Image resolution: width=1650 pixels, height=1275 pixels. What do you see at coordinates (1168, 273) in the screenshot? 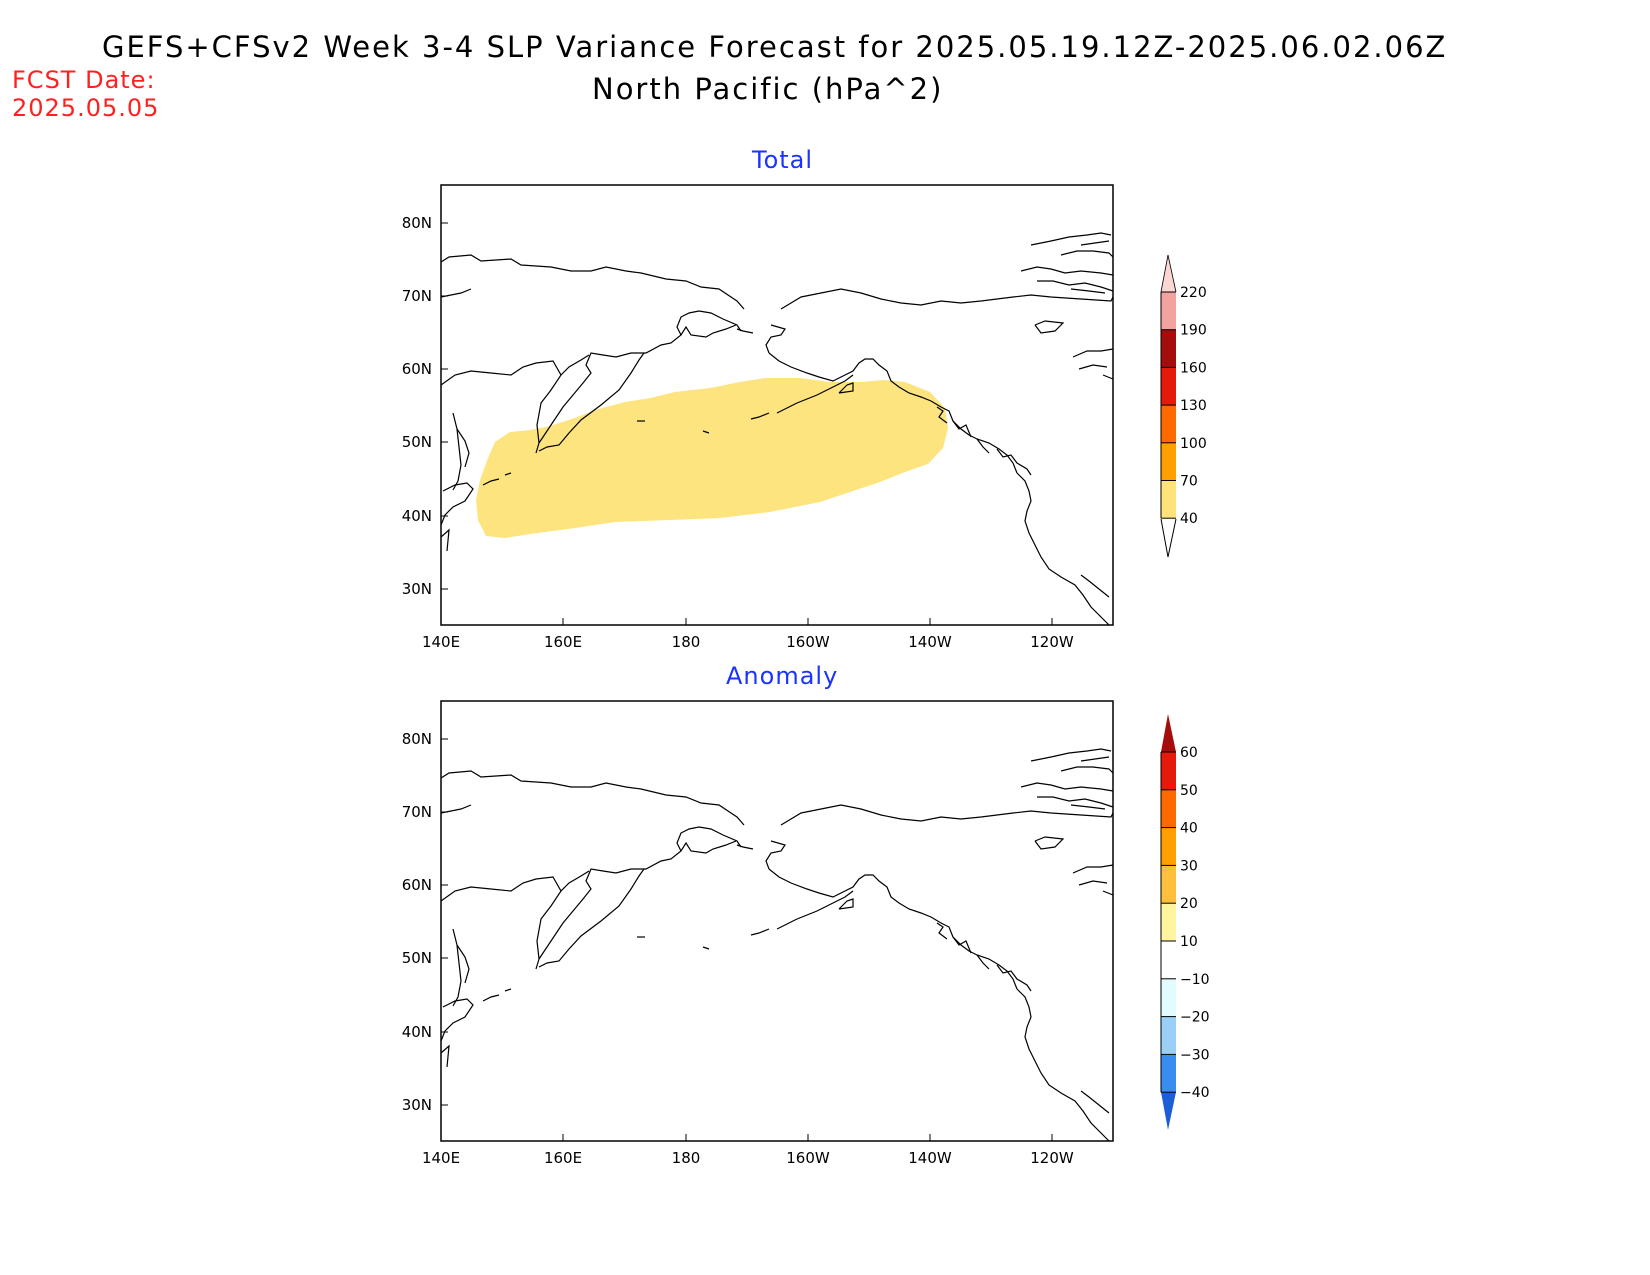
I see `colorbar-total-top-triangle` at bounding box center [1168, 273].